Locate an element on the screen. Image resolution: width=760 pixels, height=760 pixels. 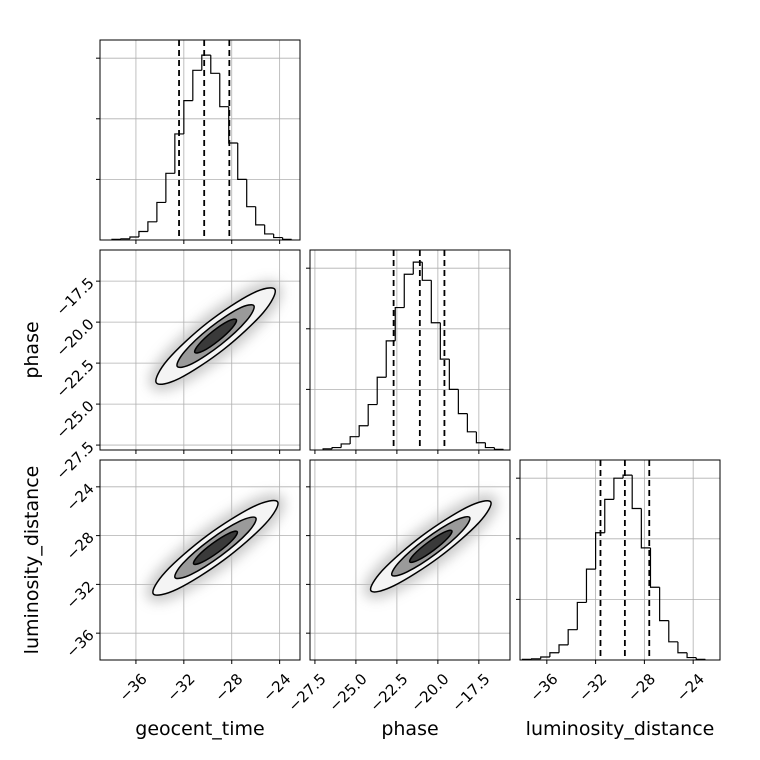
x-tick-label: −25.0 is located at coordinates (347, 692).